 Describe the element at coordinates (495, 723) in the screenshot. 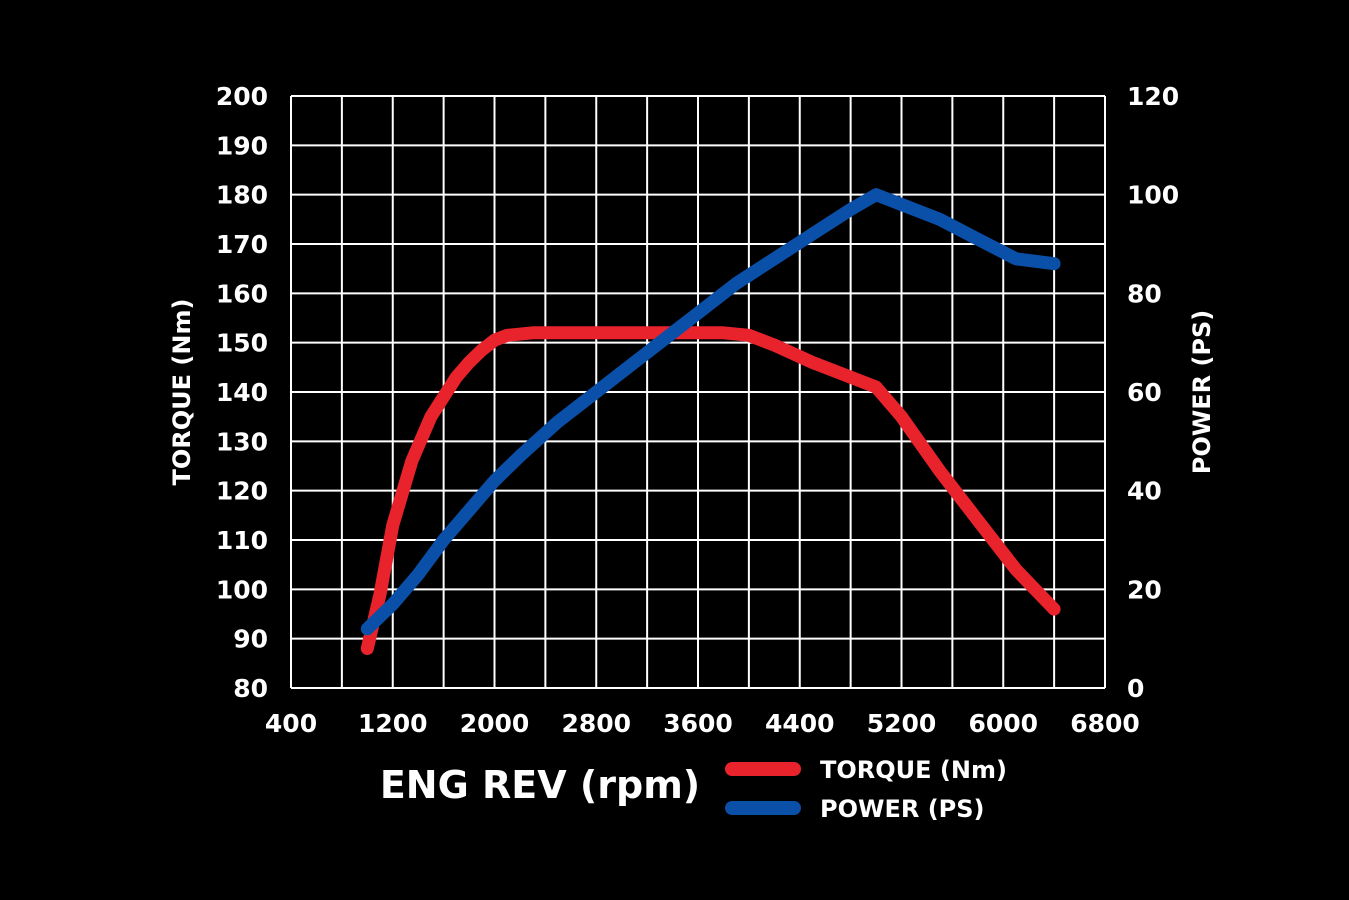

I see `x-tick-label: 2000` at that location.